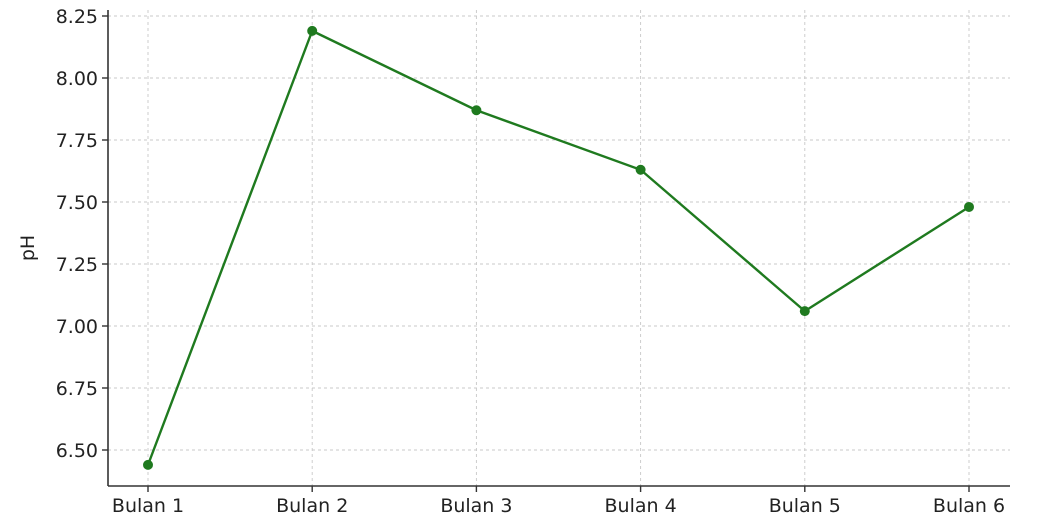  Describe the element at coordinates (82, 234) in the screenshot. I see `y-axis-ticks: 6.50 6.75 7.00 7.25 7.50 7.75 8.00 8.25` at that location.